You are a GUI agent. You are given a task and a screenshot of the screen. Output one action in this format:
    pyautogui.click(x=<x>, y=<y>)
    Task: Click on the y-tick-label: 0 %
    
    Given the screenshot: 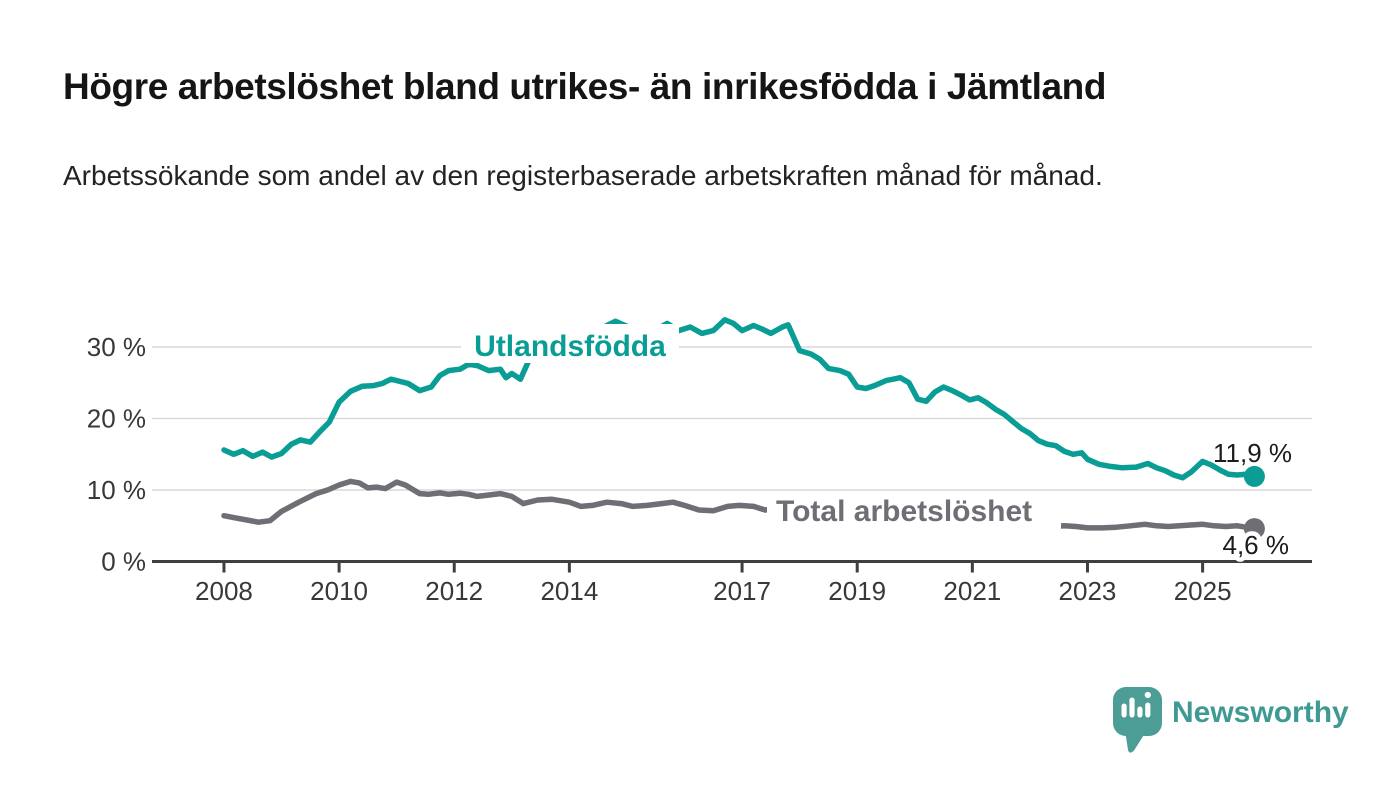 What is the action you would take?
    pyautogui.click(x=123, y=562)
    